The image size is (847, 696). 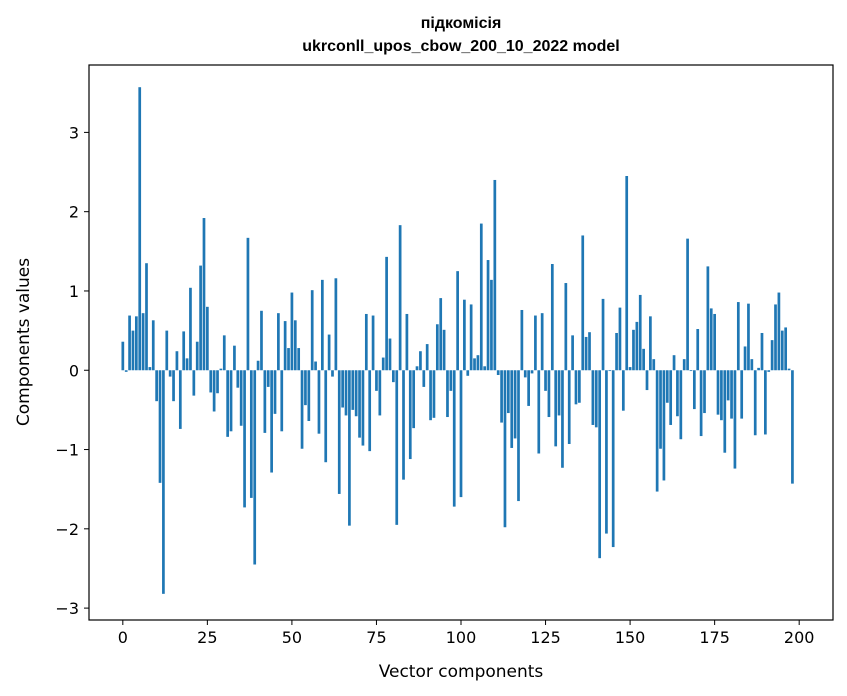 What do you see at coordinates (74, 132) in the screenshot?
I see `y-tick-label: 3` at bounding box center [74, 132].